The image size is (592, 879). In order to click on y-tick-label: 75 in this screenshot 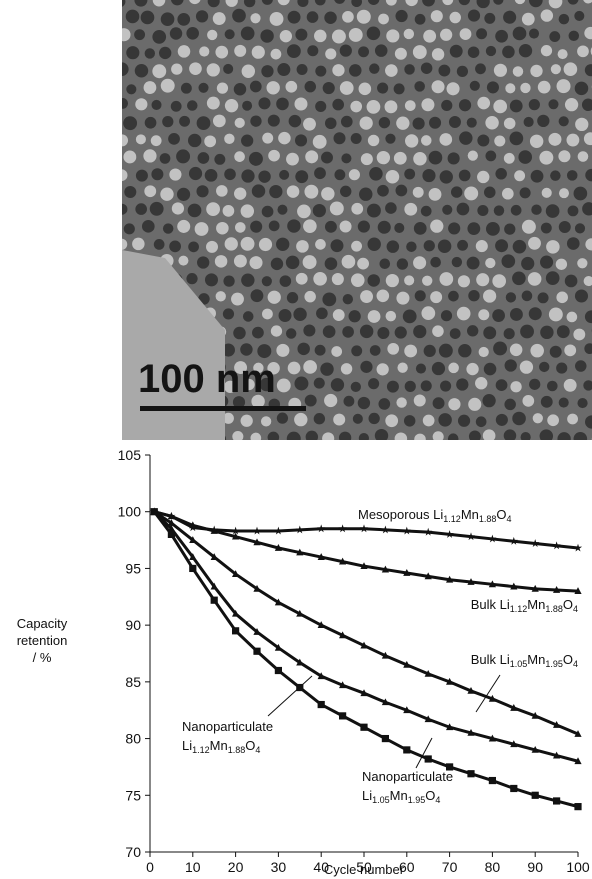, I will do `click(133, 795)`.